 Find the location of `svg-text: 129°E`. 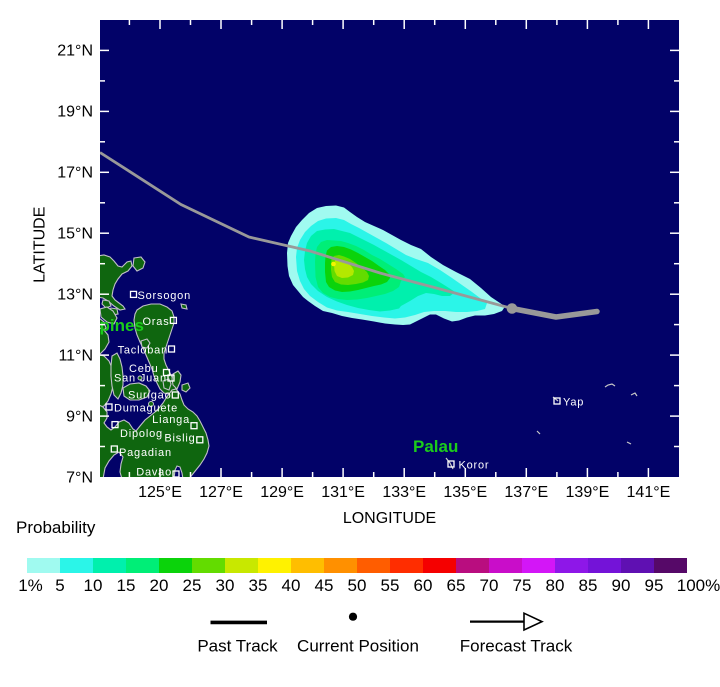

svg-text: 129°E is located at coordinates (282, 492).